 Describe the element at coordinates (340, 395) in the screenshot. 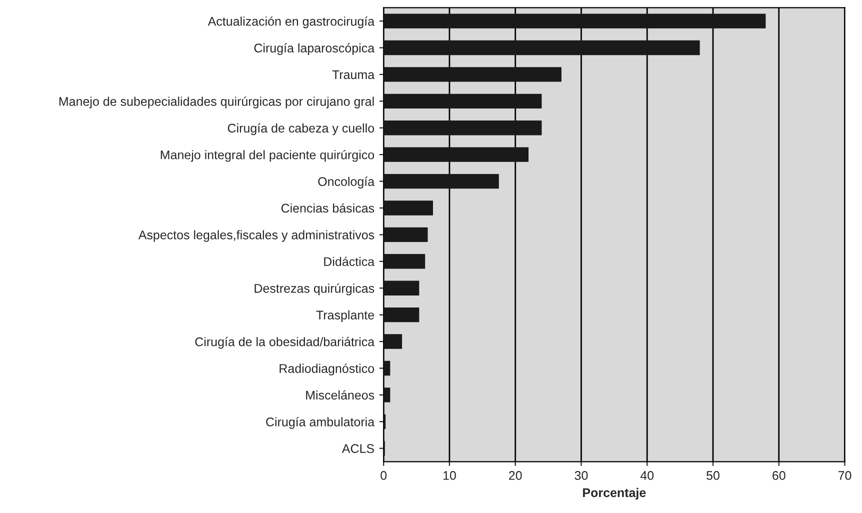

I see `y-tick-label: Misceláneos` at that location.